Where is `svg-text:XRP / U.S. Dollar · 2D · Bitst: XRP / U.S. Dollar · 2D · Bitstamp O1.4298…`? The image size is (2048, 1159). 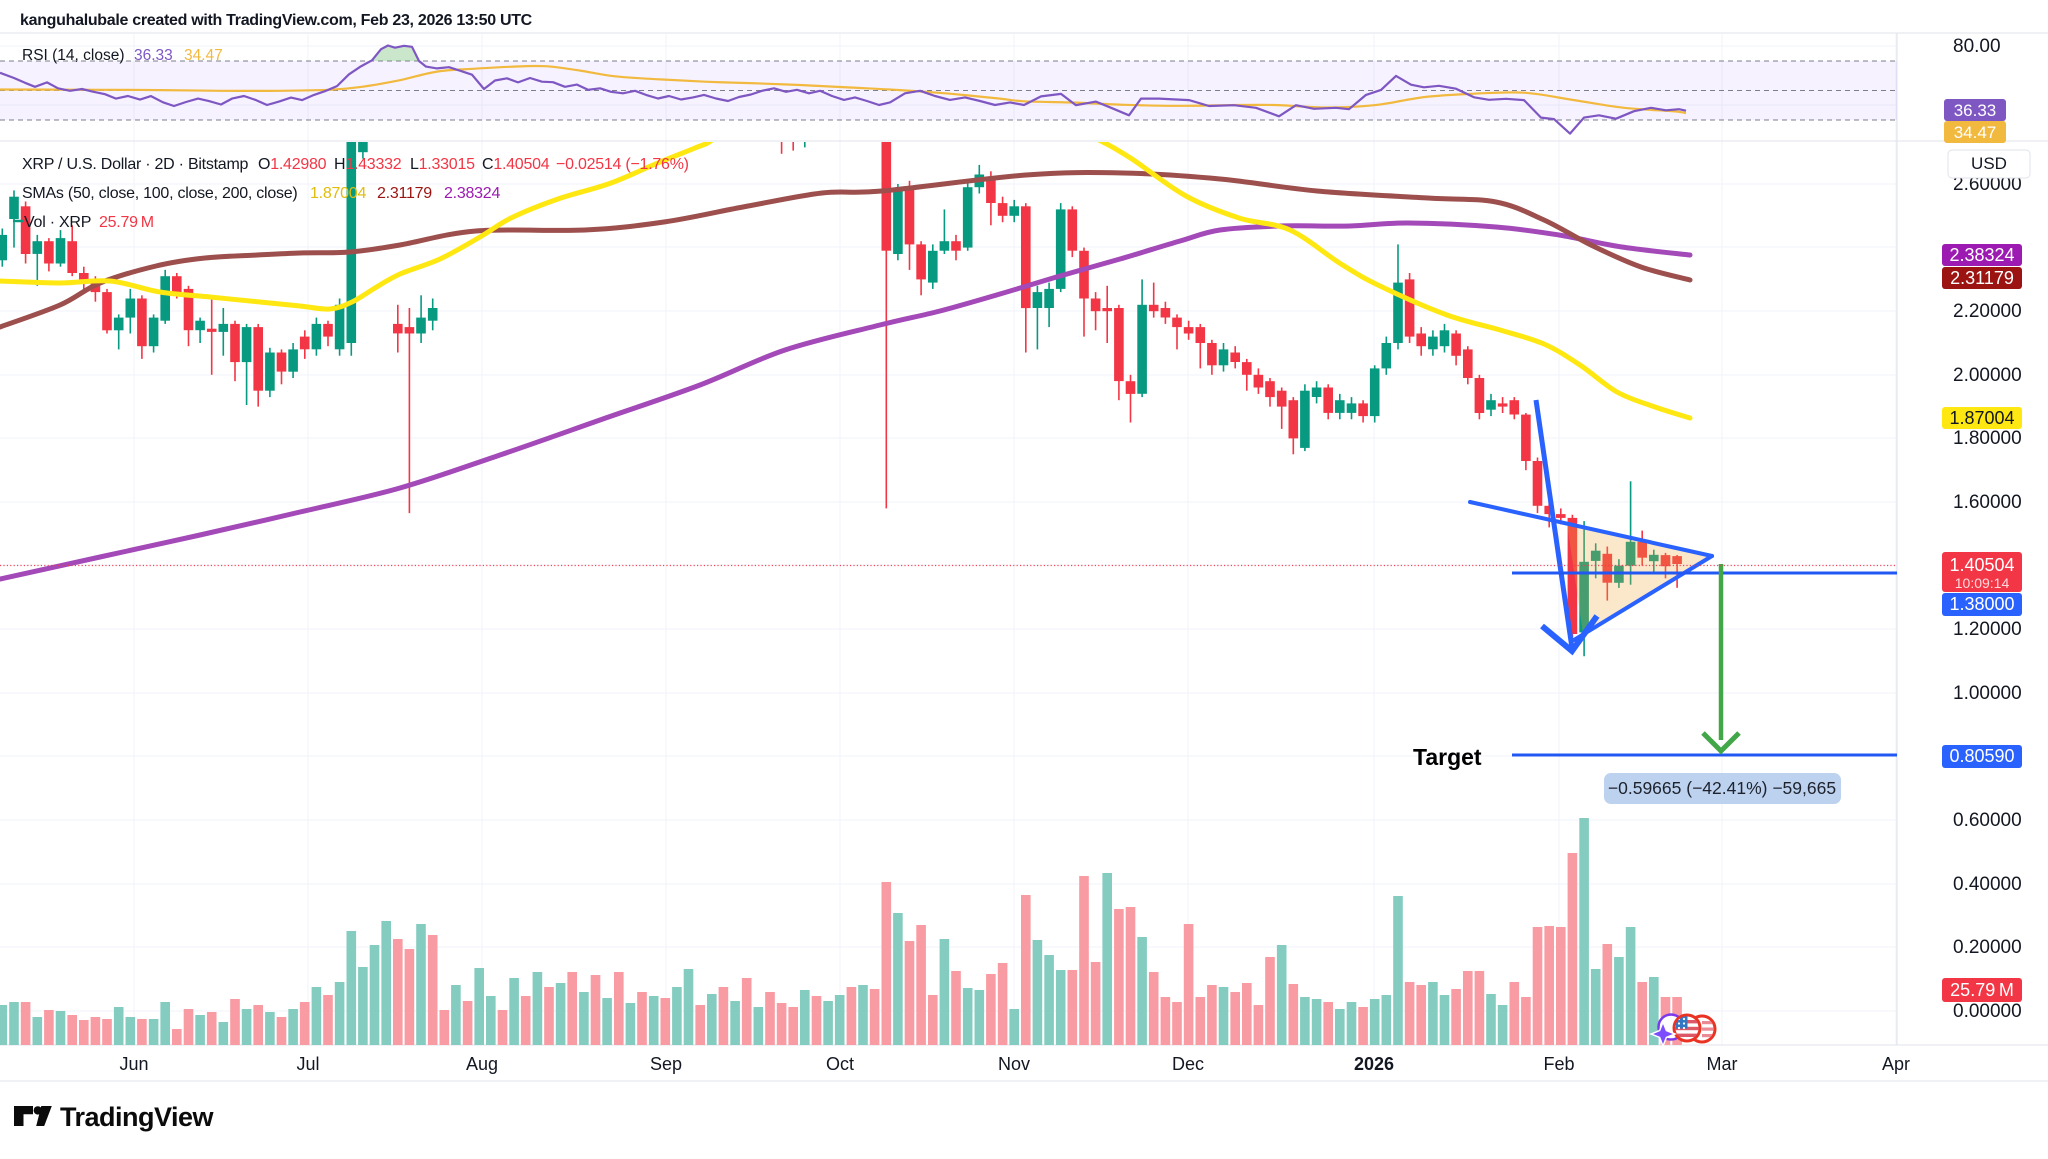 svg-text:XRP / U.S. Dollar · 2D · Bitst: XRP / U.S. Dollar · 2D · Bitstamp O1.4298… is located at coordinates (355, 164).